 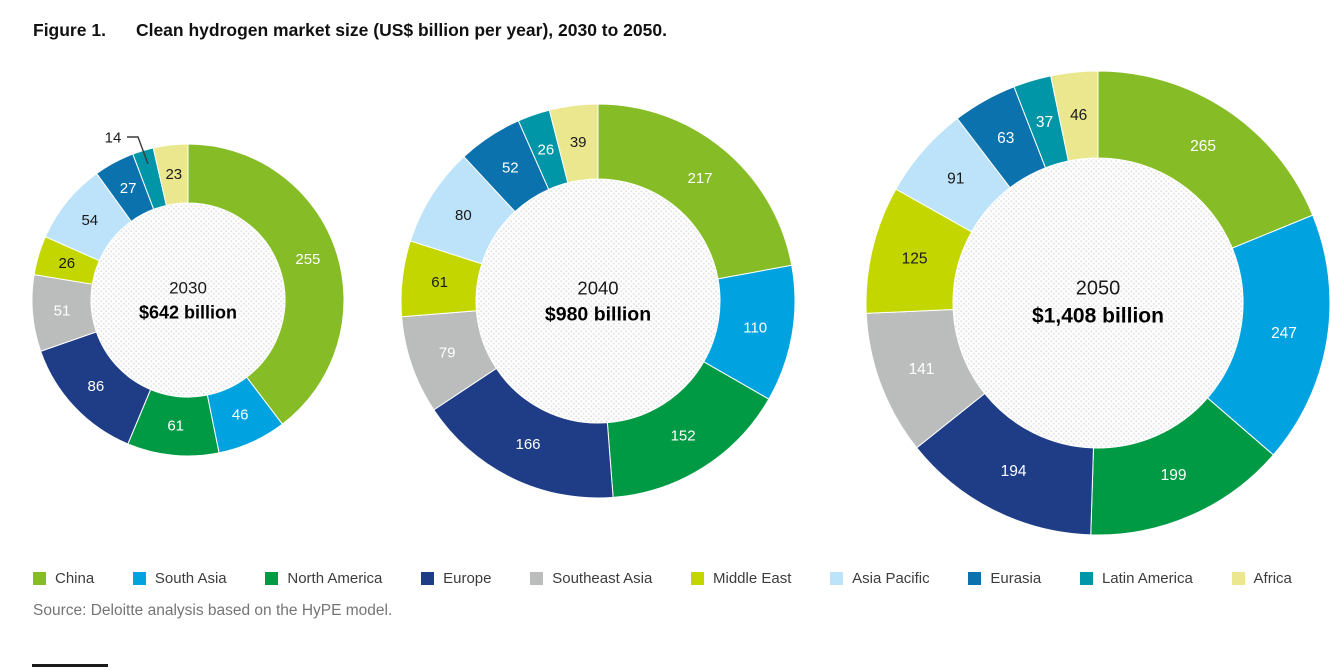 I want to click on legend-item-north-america: North America, so click(x=323, y=578).